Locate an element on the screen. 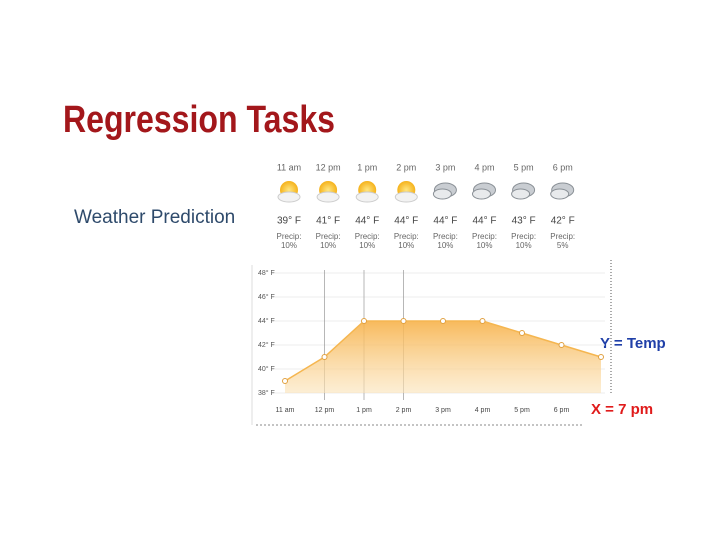 This screenshot has height=540, width=720. forecast-time: 6 pm is located at coordinates (563, 167).